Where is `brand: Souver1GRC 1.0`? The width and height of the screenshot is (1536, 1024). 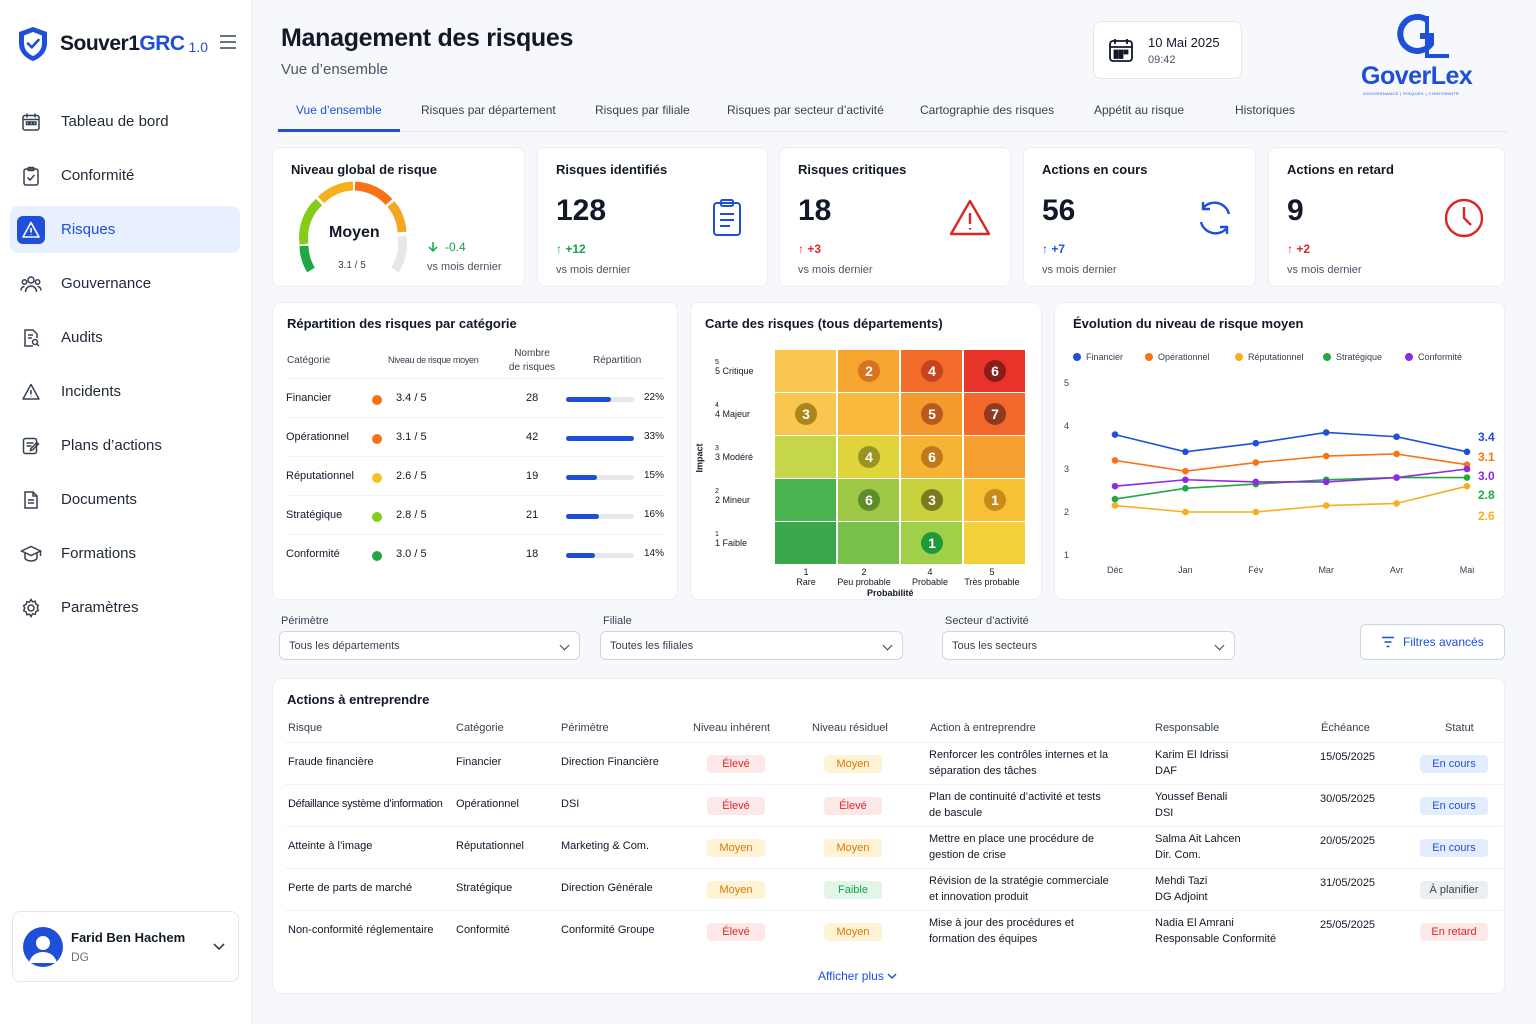 brand: Souver1GRC 1.0 is located at coordinates (128, 44).